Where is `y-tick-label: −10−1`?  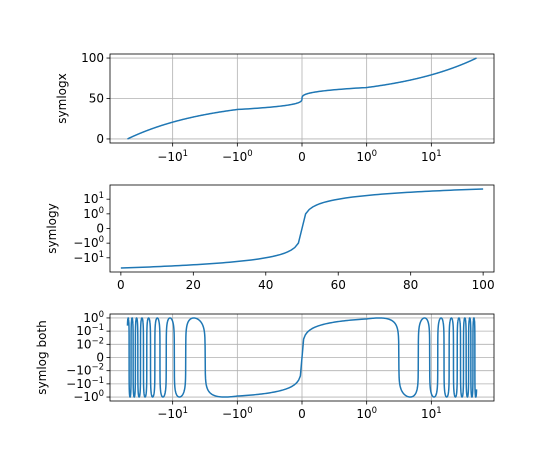
y-tick-label: −10−1 is located at coordinates (85, 383).